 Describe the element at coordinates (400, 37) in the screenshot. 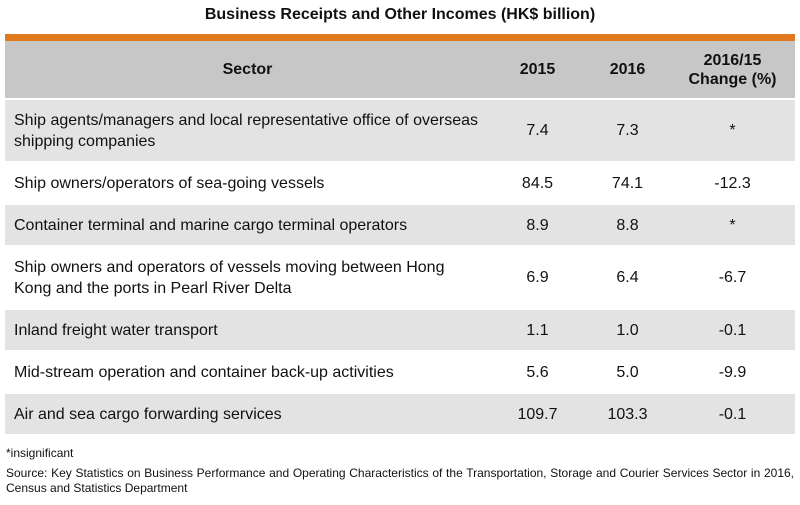

I see `accent-bar` at that location.